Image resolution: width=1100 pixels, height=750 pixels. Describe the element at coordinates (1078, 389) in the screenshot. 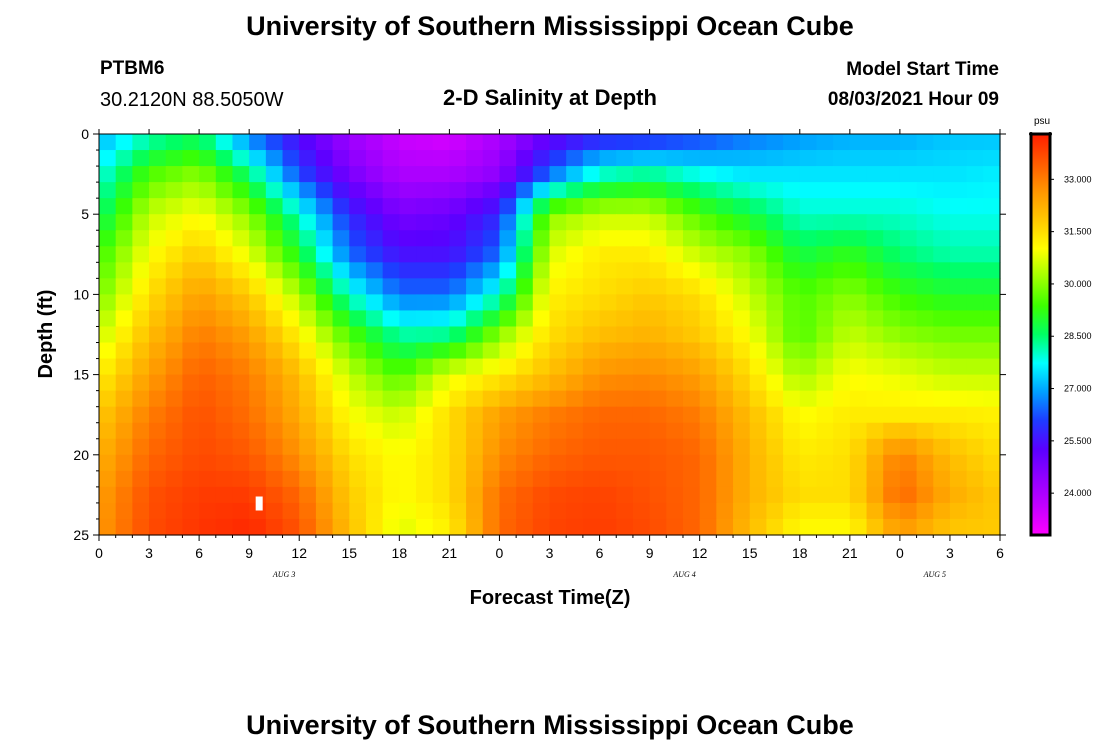

I see `colorbar-tick-label: 27.000` at that location.